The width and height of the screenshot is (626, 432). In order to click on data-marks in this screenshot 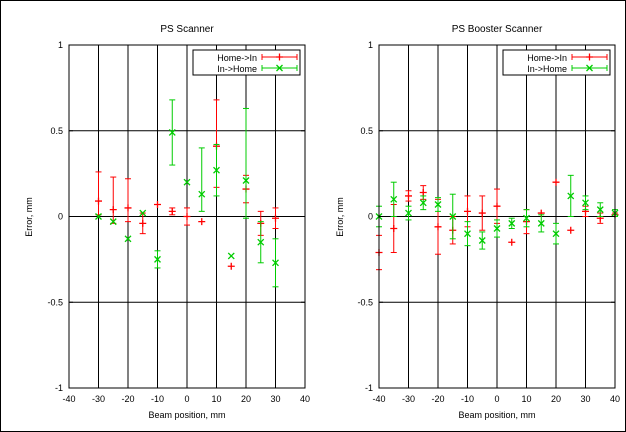, I will do `click(187, 193)`.